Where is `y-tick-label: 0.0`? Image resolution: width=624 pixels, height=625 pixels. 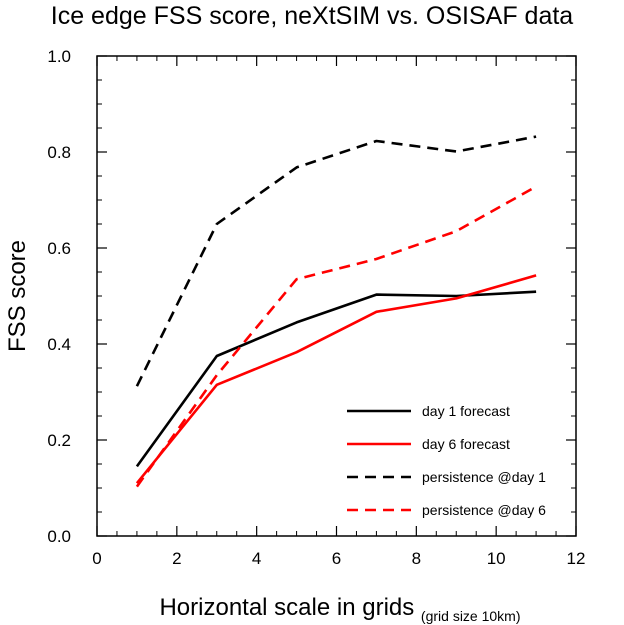 y-tick-label: 0.0 is located at coordinates (59, 536).